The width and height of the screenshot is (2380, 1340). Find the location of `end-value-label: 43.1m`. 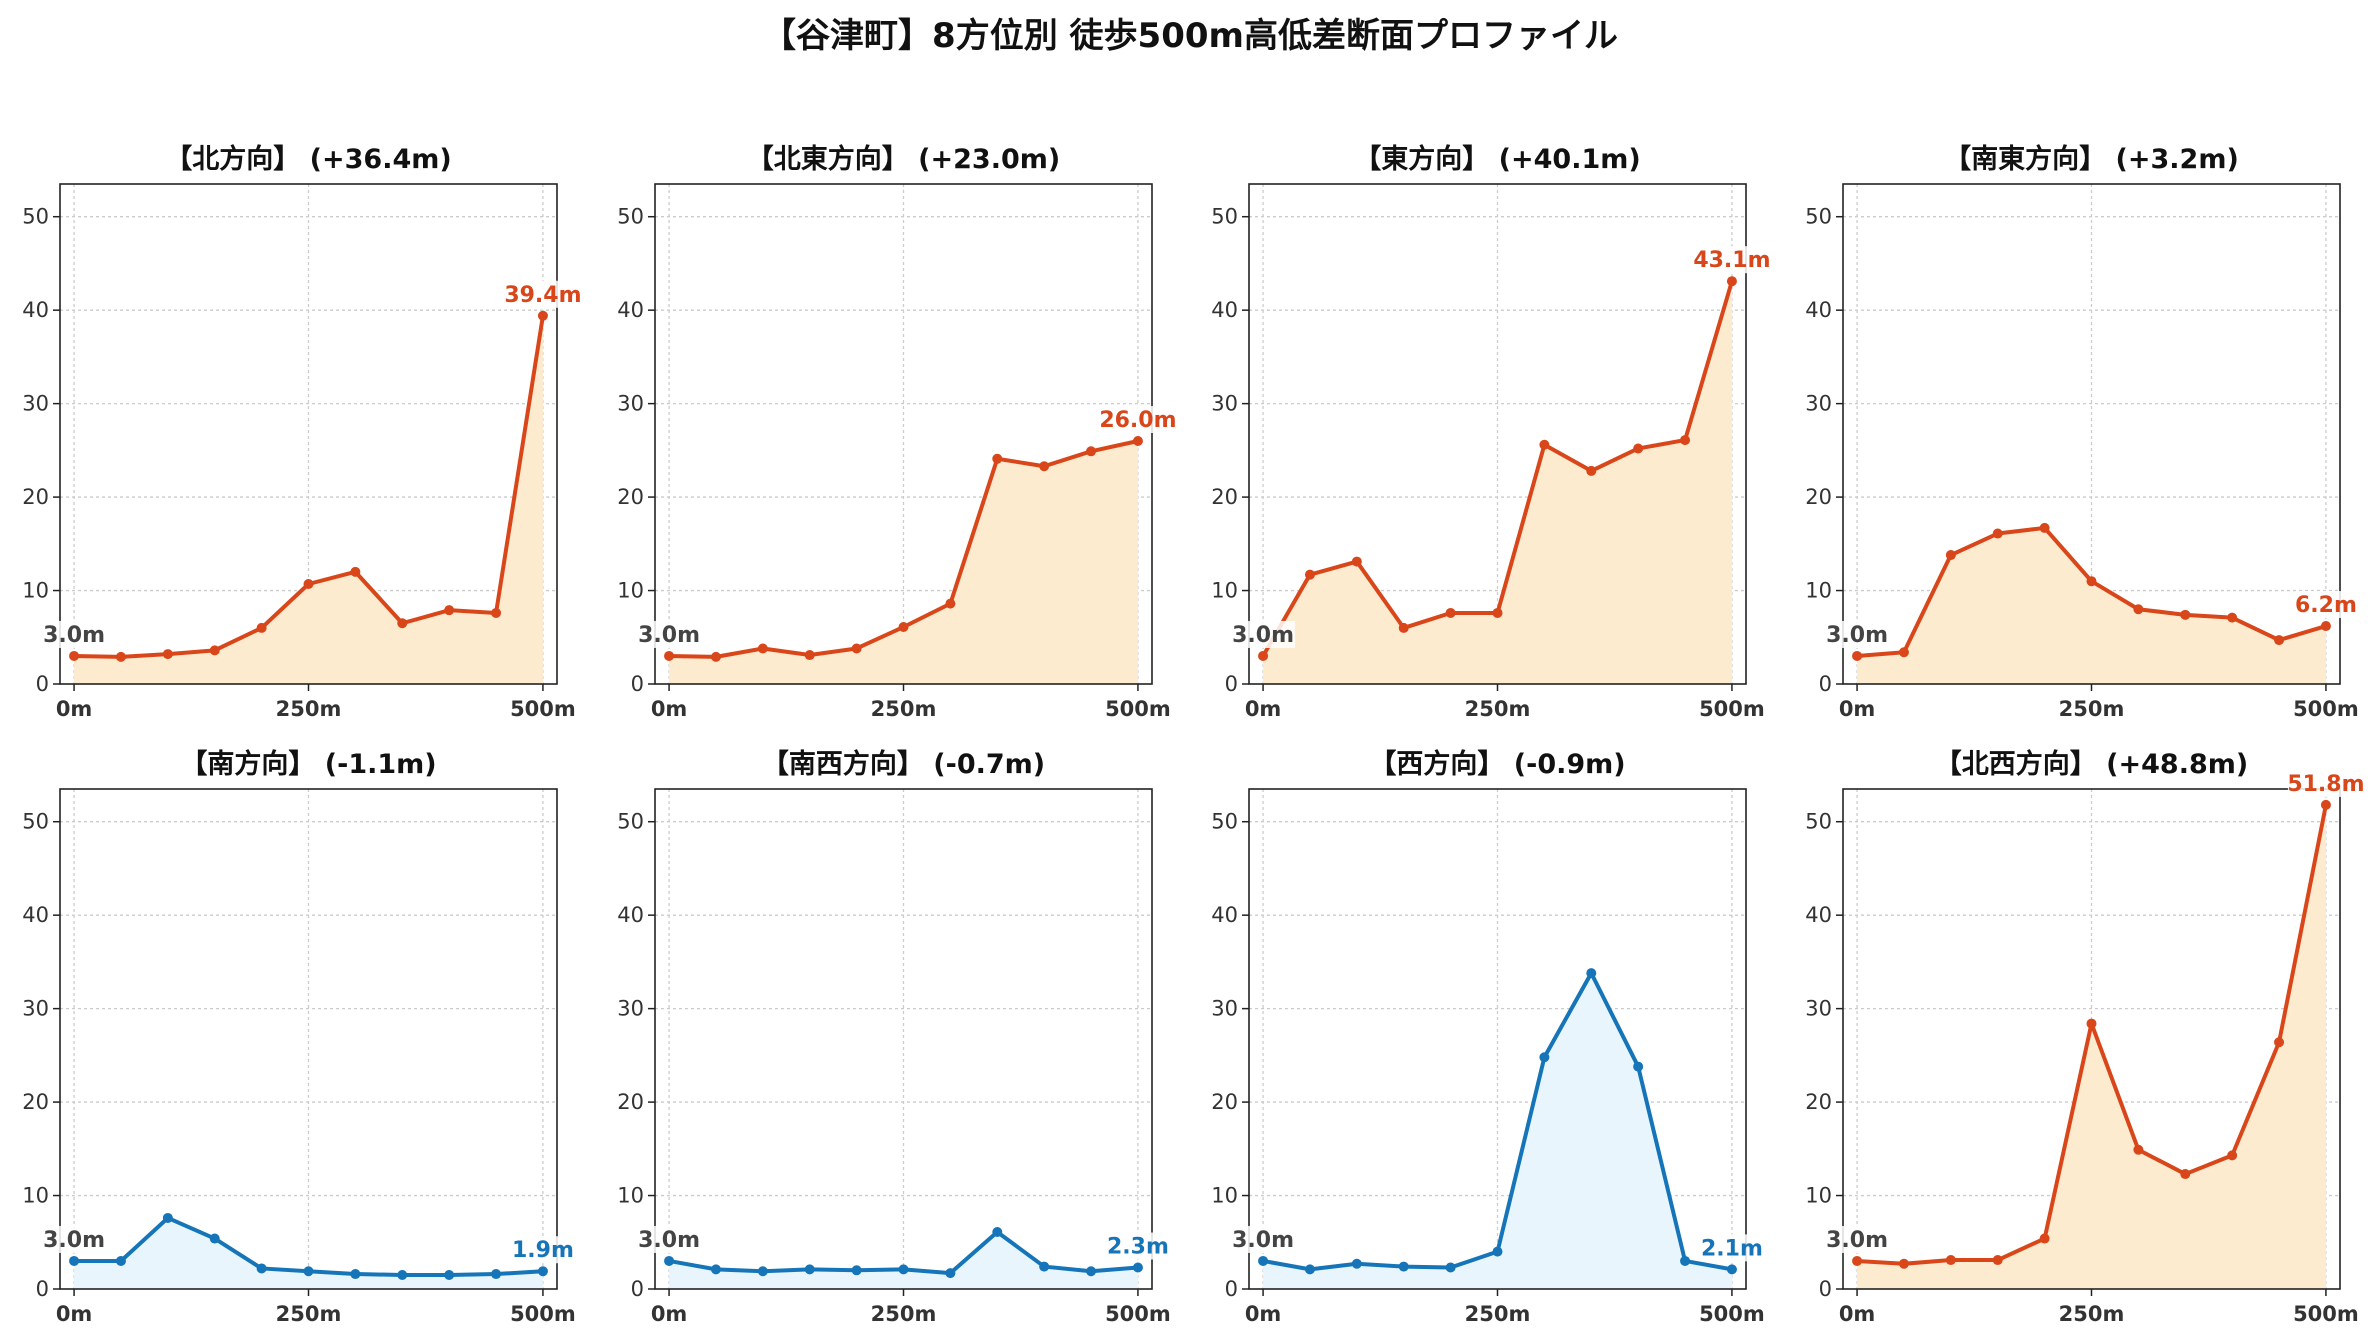

end-value-label: 43.1m is located at coordinates (1731, 260).